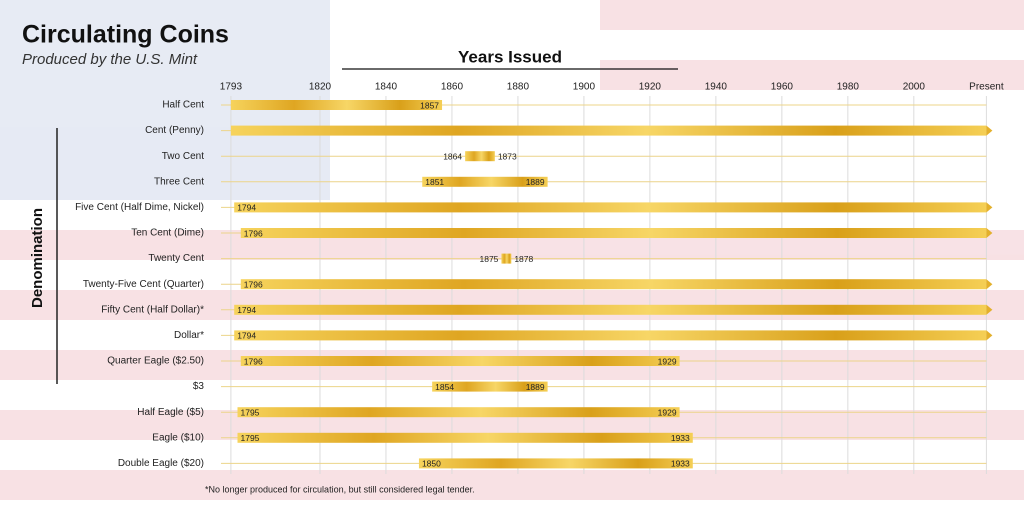 This screenshot has height=517, width=1024. Describe the element at coordinates (189, 335) in the screenshot. I see `category-label: Dollar*` at that location.